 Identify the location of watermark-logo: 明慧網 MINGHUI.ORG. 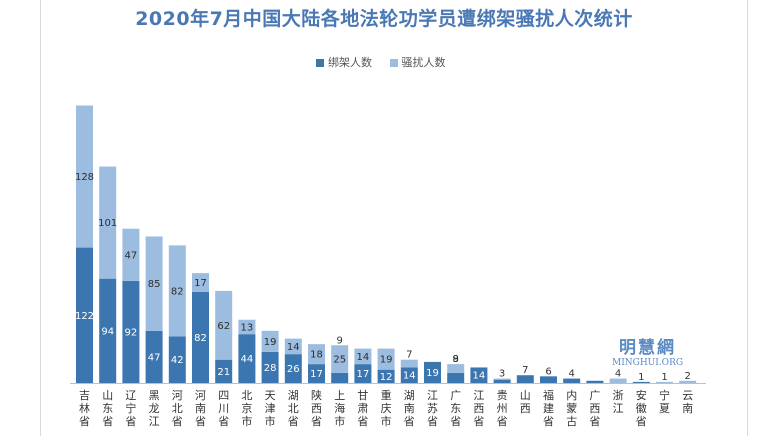
(647, 350).